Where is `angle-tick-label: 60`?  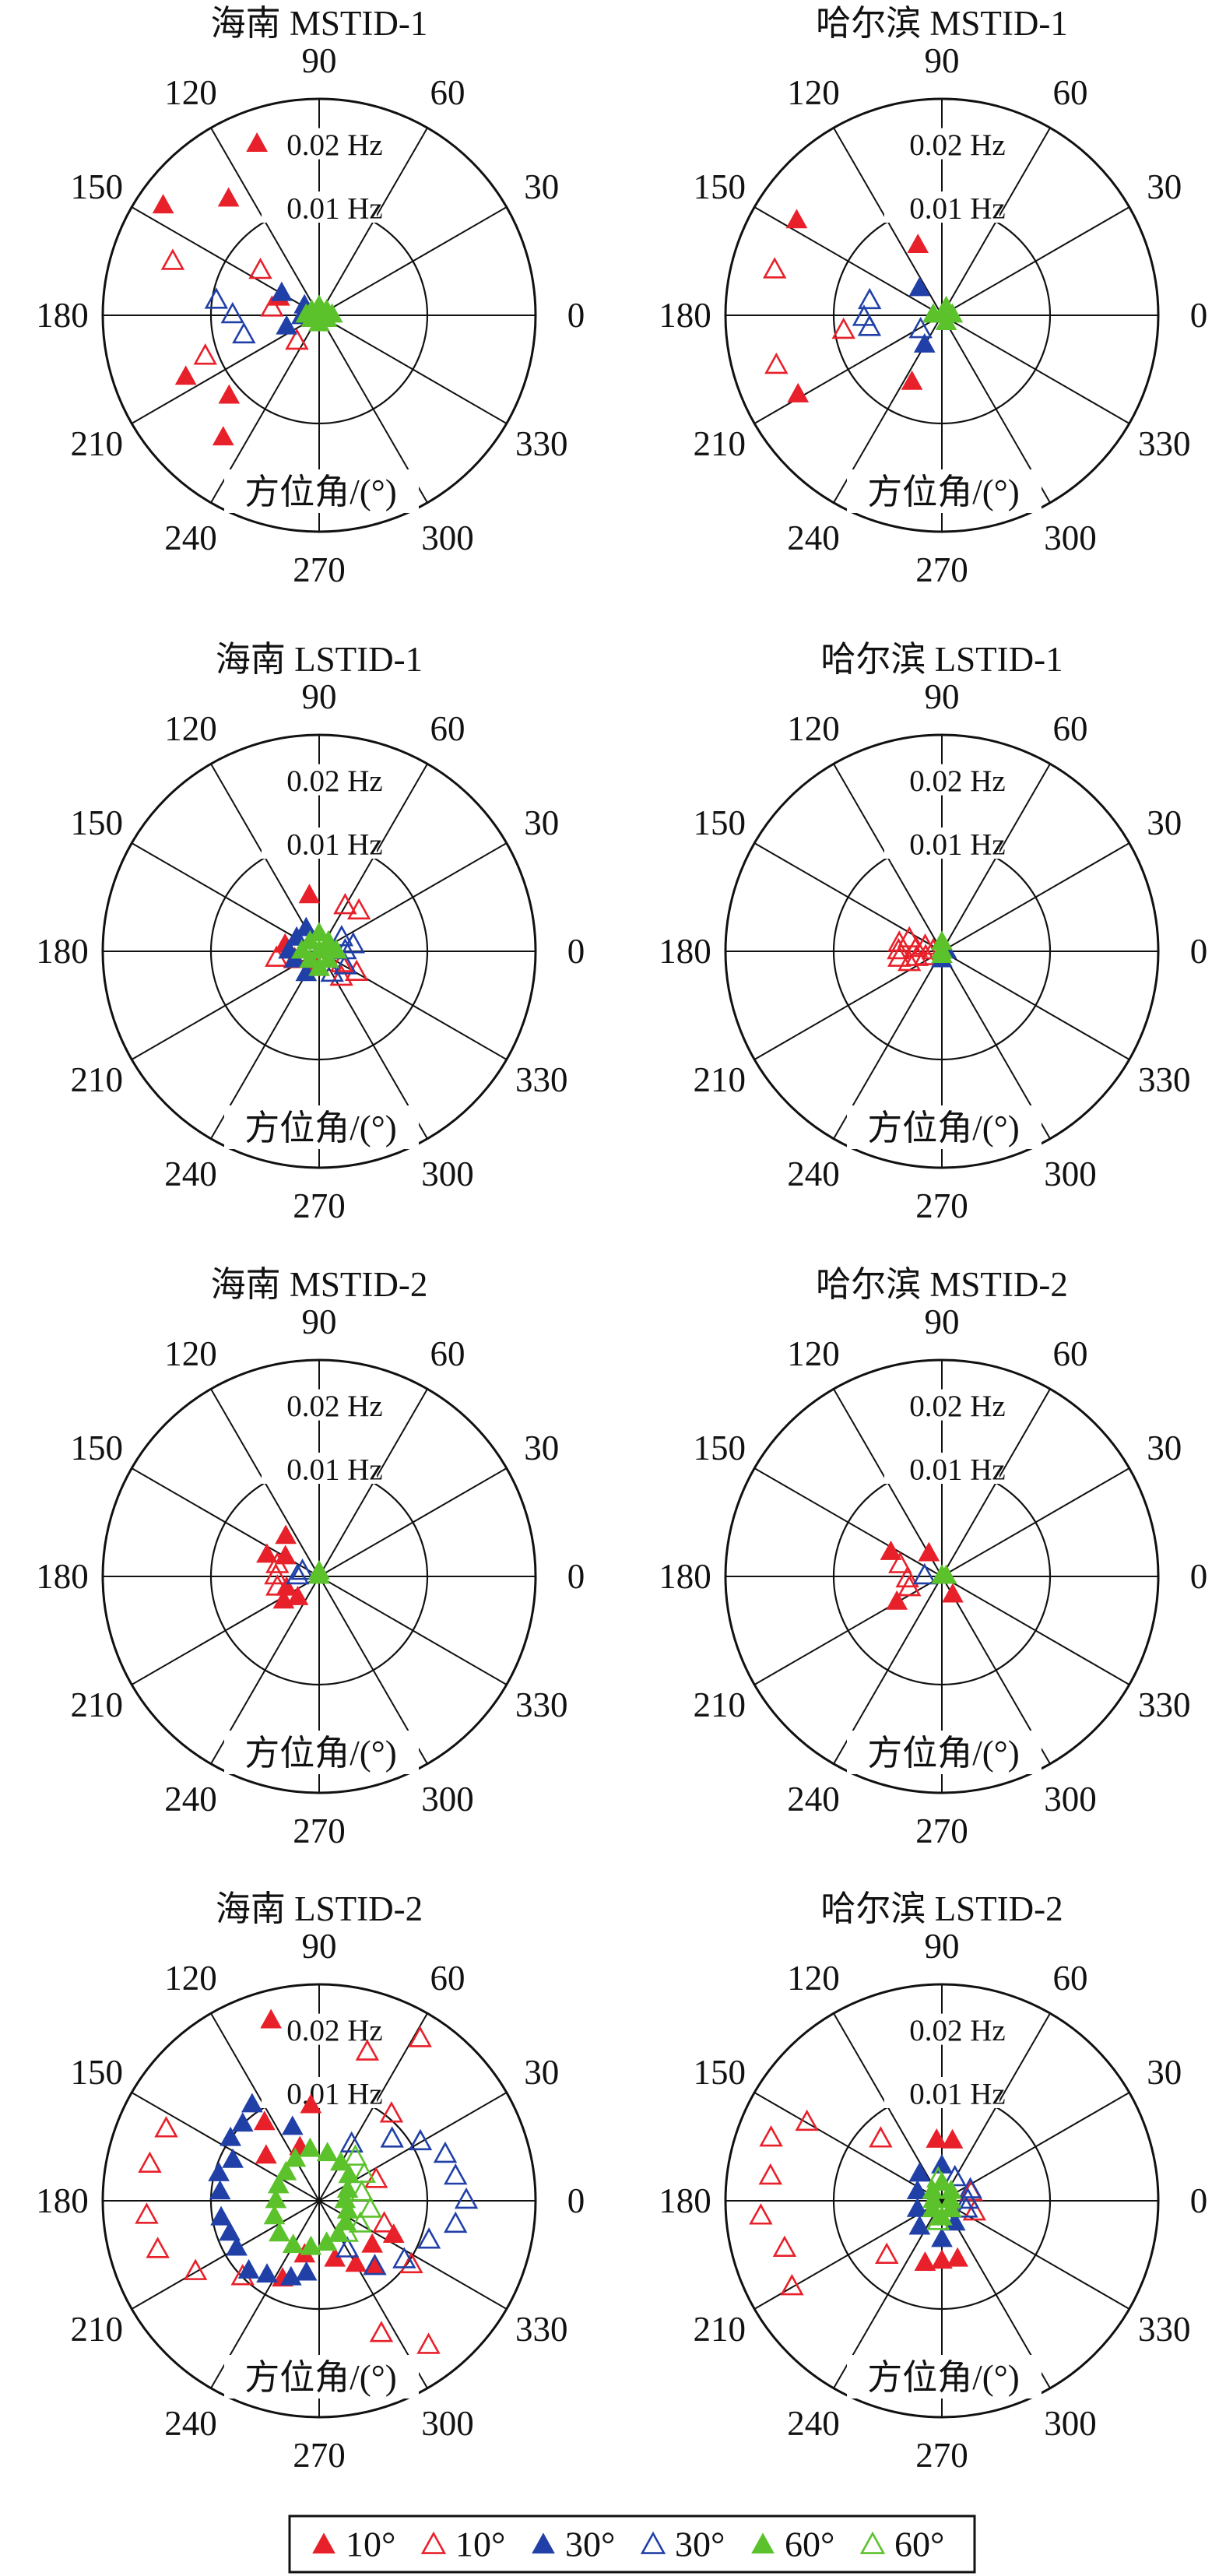 angle-tick-label: 60 is located at coordinates (1070, 729).